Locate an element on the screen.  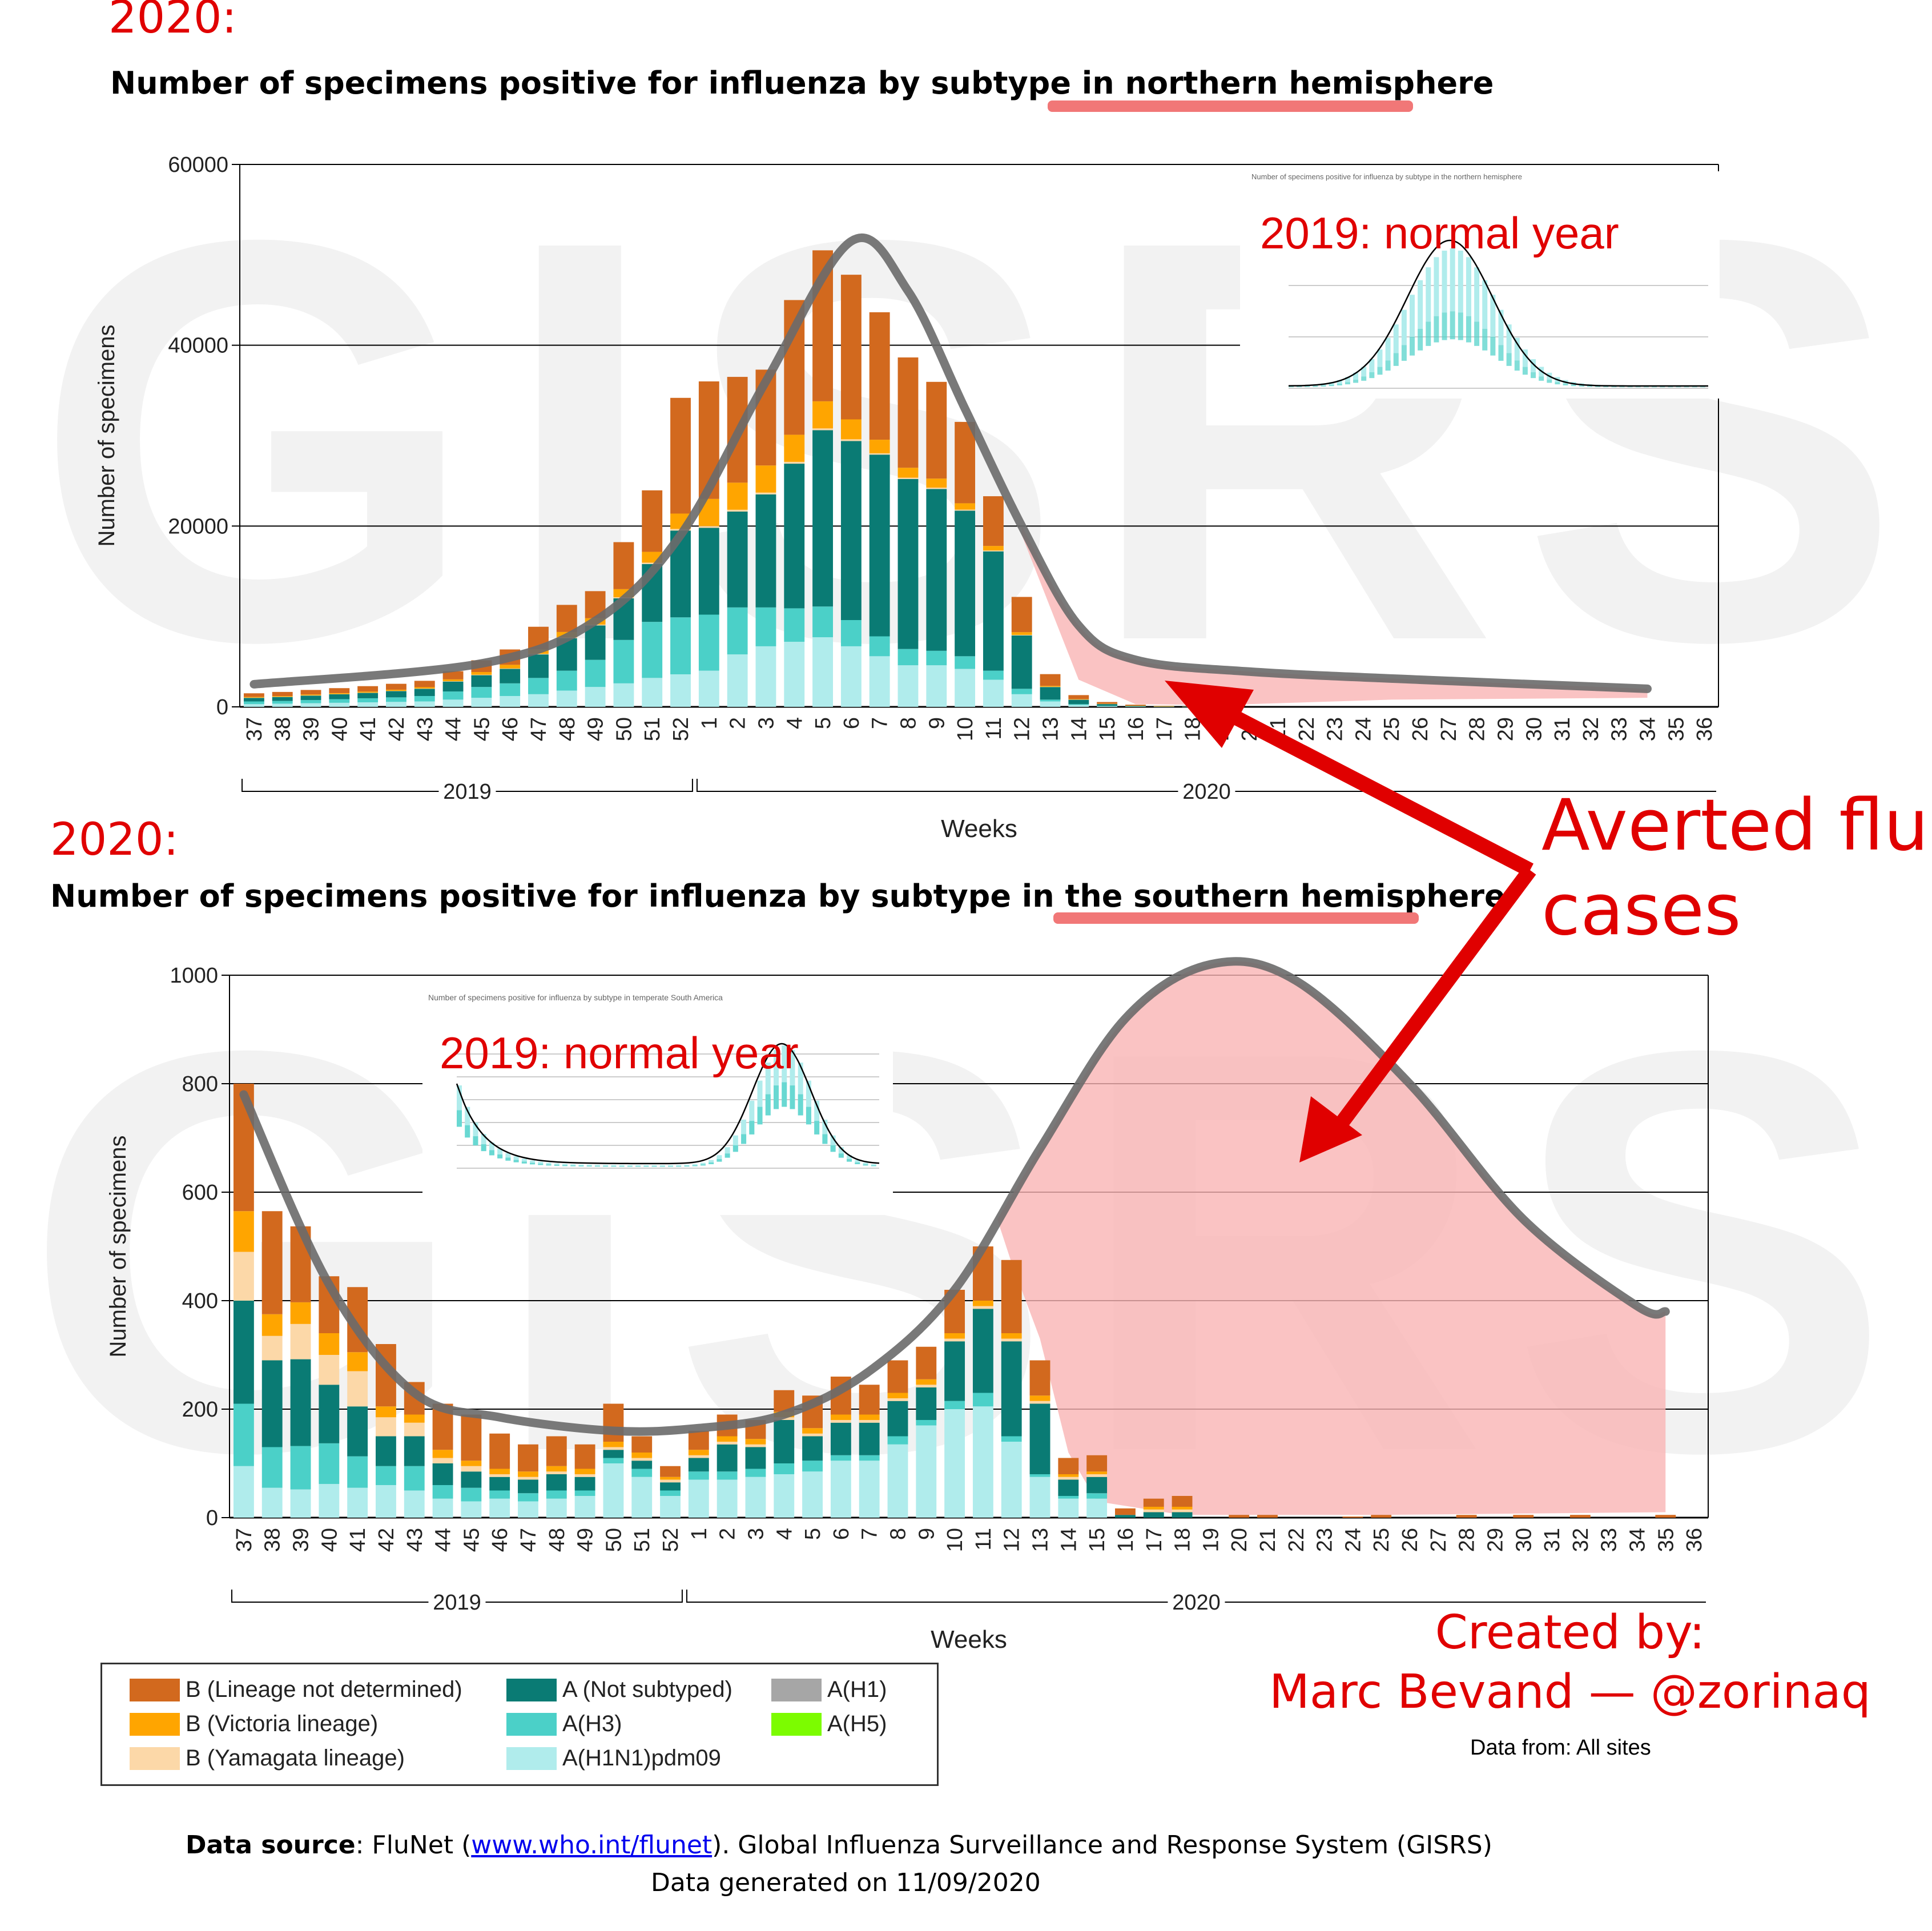
x-tick-label: 37 is located at coordinates (255, 729).